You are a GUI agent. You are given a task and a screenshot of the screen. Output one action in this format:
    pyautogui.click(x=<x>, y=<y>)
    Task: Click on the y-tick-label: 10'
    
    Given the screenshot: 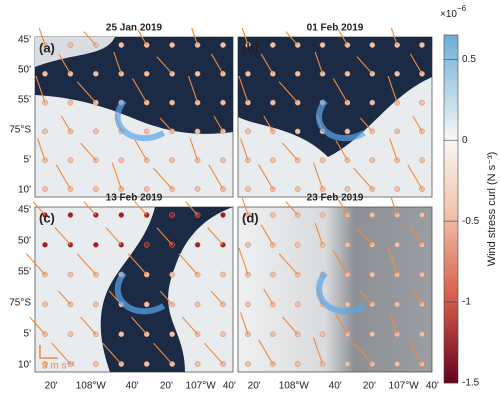 What is the action you would take?
    pyautogui.click(x=24, y=365)
    